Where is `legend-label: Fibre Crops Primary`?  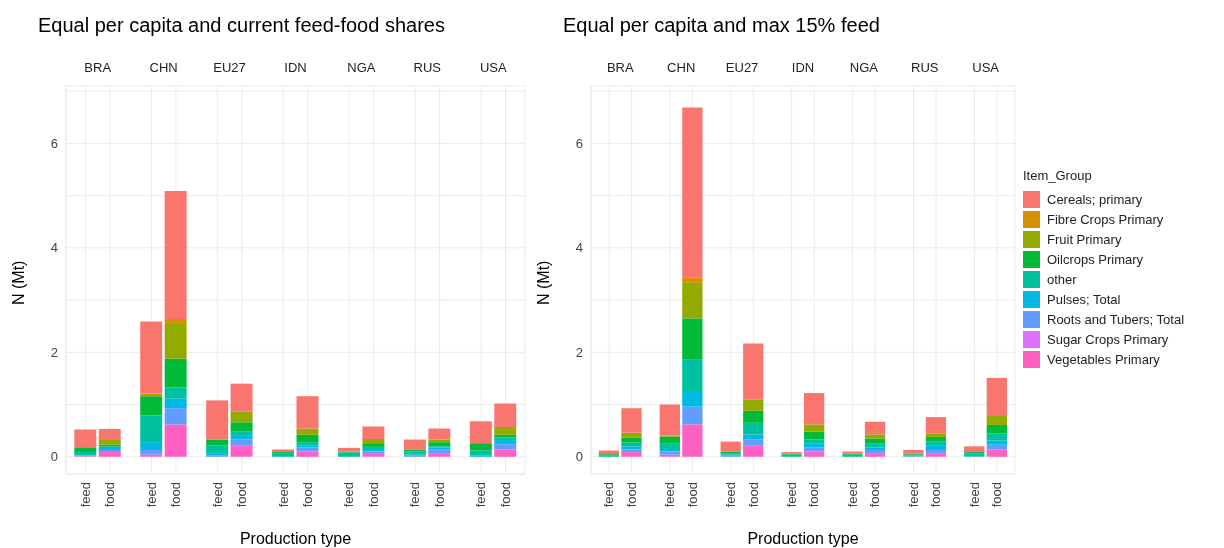
legend-label: Fibre Crops Primary is located at coordinates (1105, 219).